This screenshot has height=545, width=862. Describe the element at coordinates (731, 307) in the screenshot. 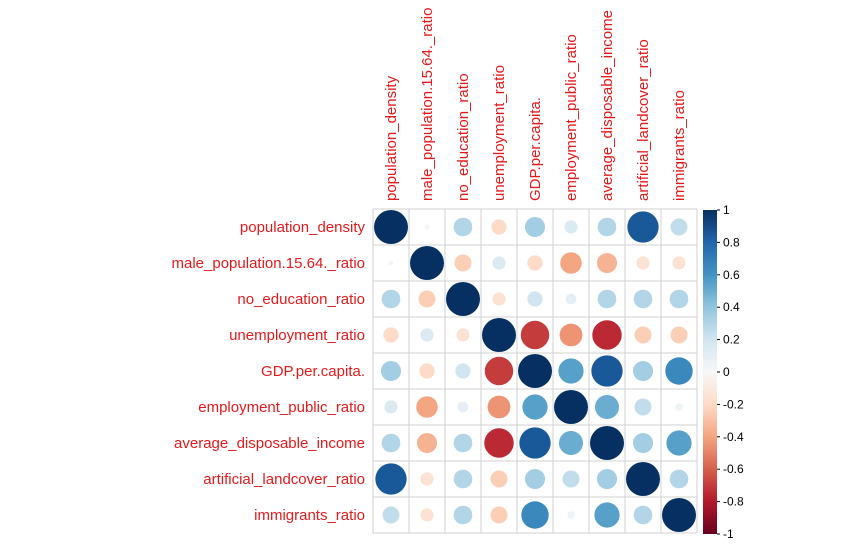

I see `colorbar-tick-label: 0.4` at that location.